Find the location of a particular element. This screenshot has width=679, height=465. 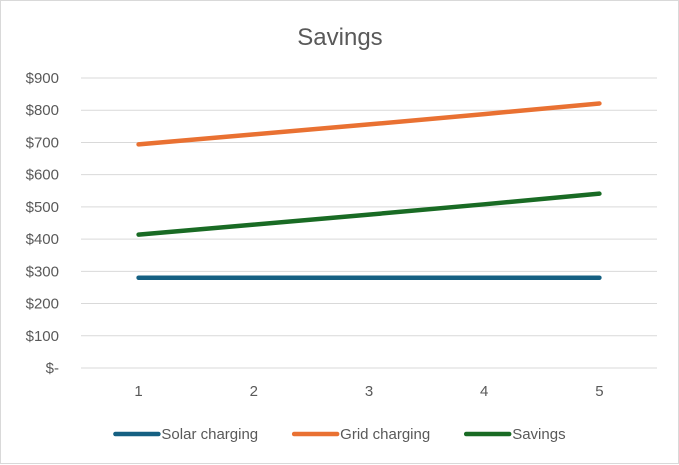

y-tick-label: $100 is located at coordinates (42, 336).